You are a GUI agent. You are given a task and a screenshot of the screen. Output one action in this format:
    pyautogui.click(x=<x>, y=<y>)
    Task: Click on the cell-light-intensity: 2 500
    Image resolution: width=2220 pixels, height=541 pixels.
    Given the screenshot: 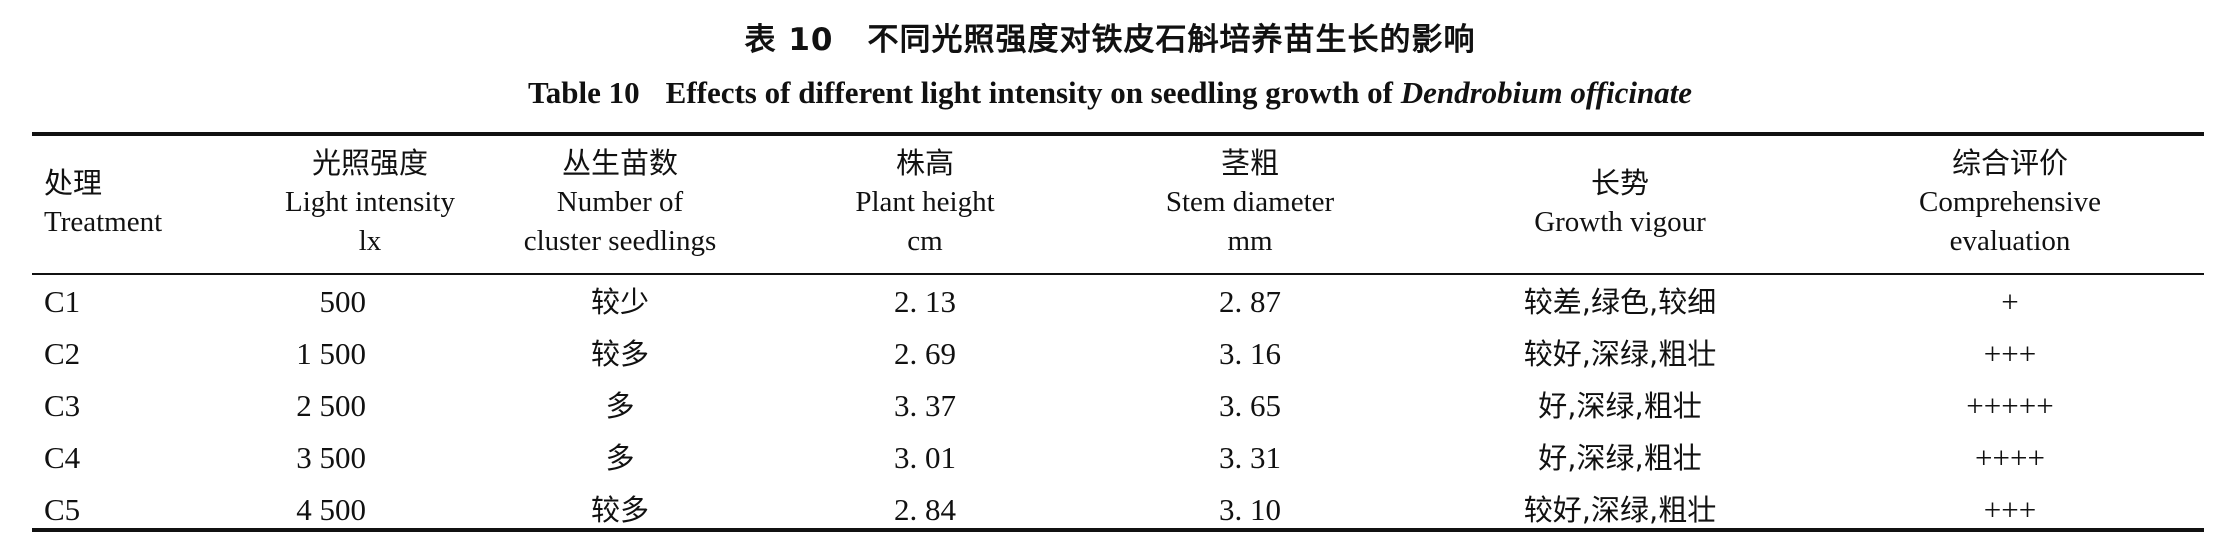 What is the action you would take?
    pyautogui.click(x=331, y=405)
    